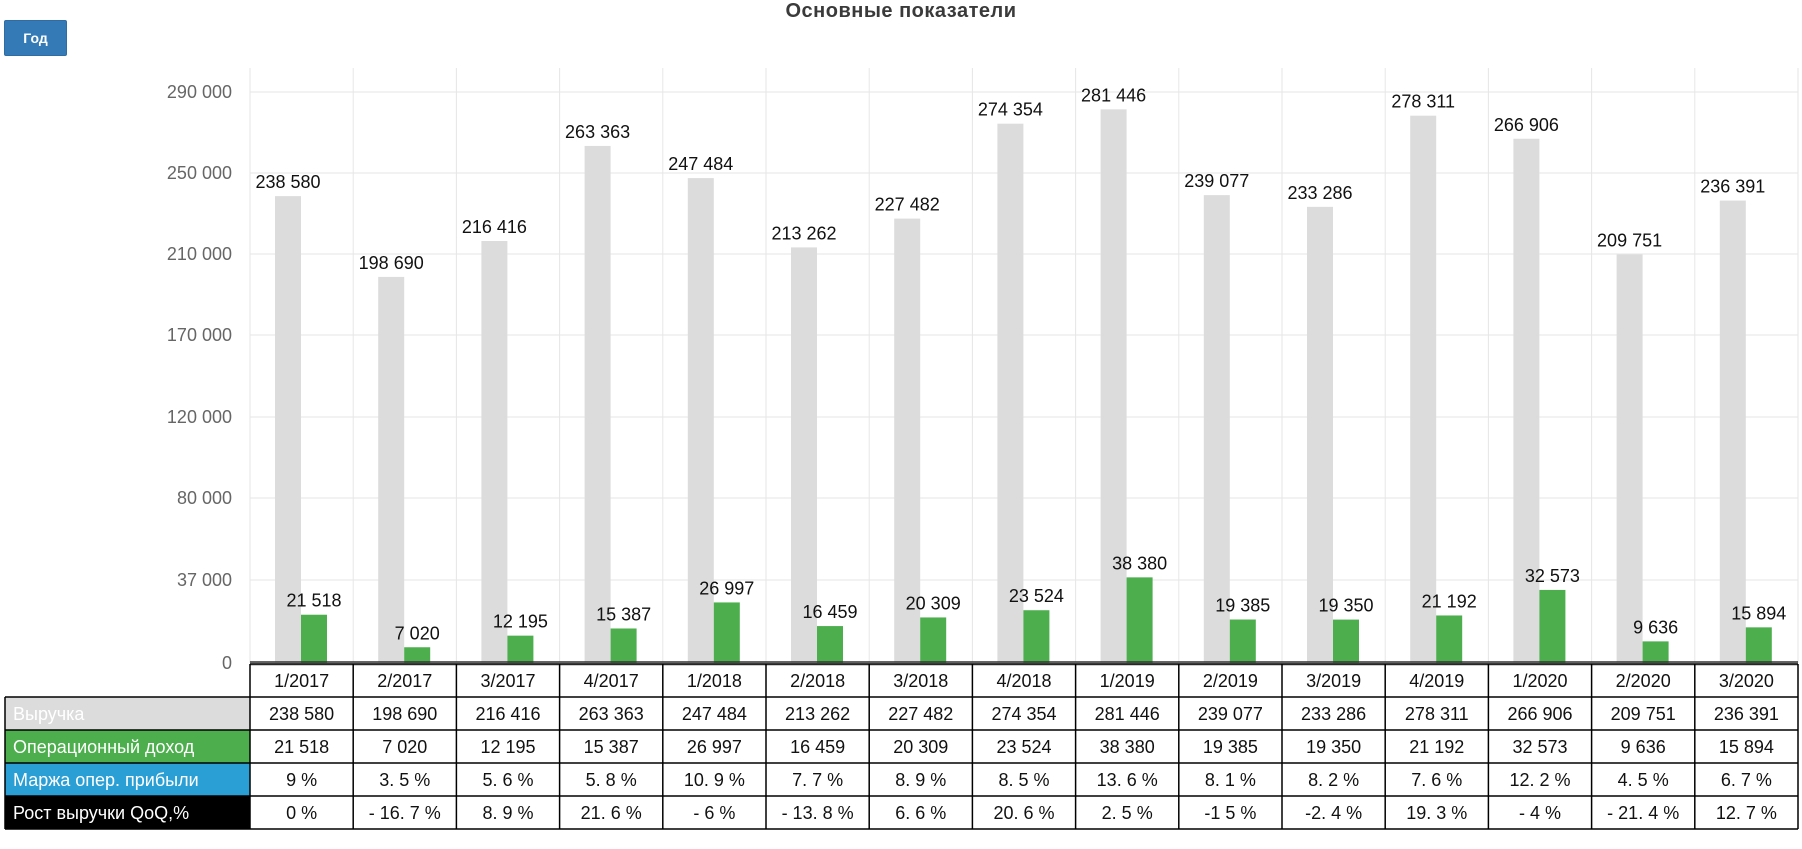 Image resolution: width=1802 pixels, height=849 pixels. What do you see at coordinates (1629, 241) in the screenshot?
I see `revenue-data-label: 209 751` at bounding box center [1629, 241].